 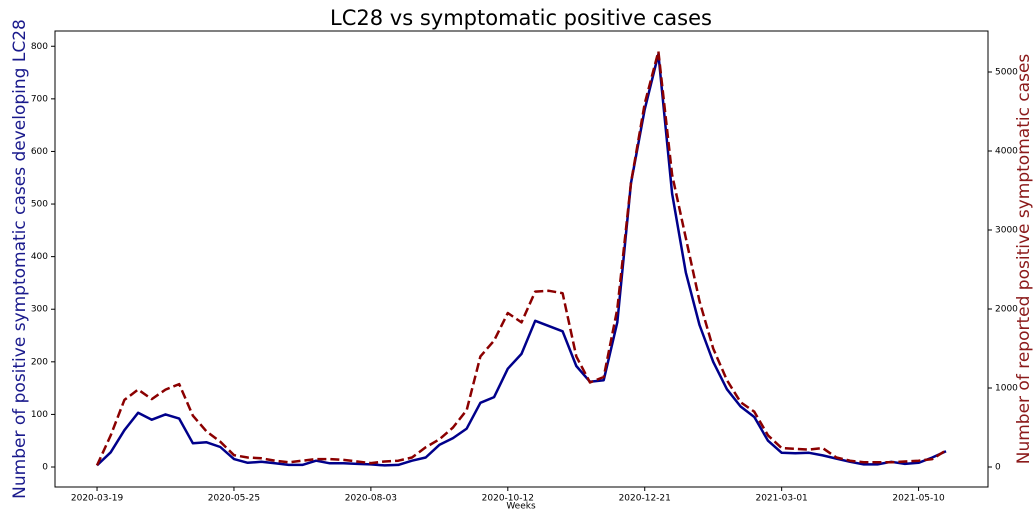 I want to click on x-tick-label: 2021-05-10, so click(x=918, y=499).